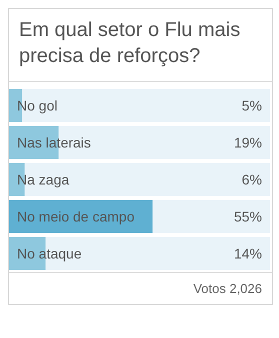  I want to click on y-tick-label: No meio de campo, so click(76, 216).